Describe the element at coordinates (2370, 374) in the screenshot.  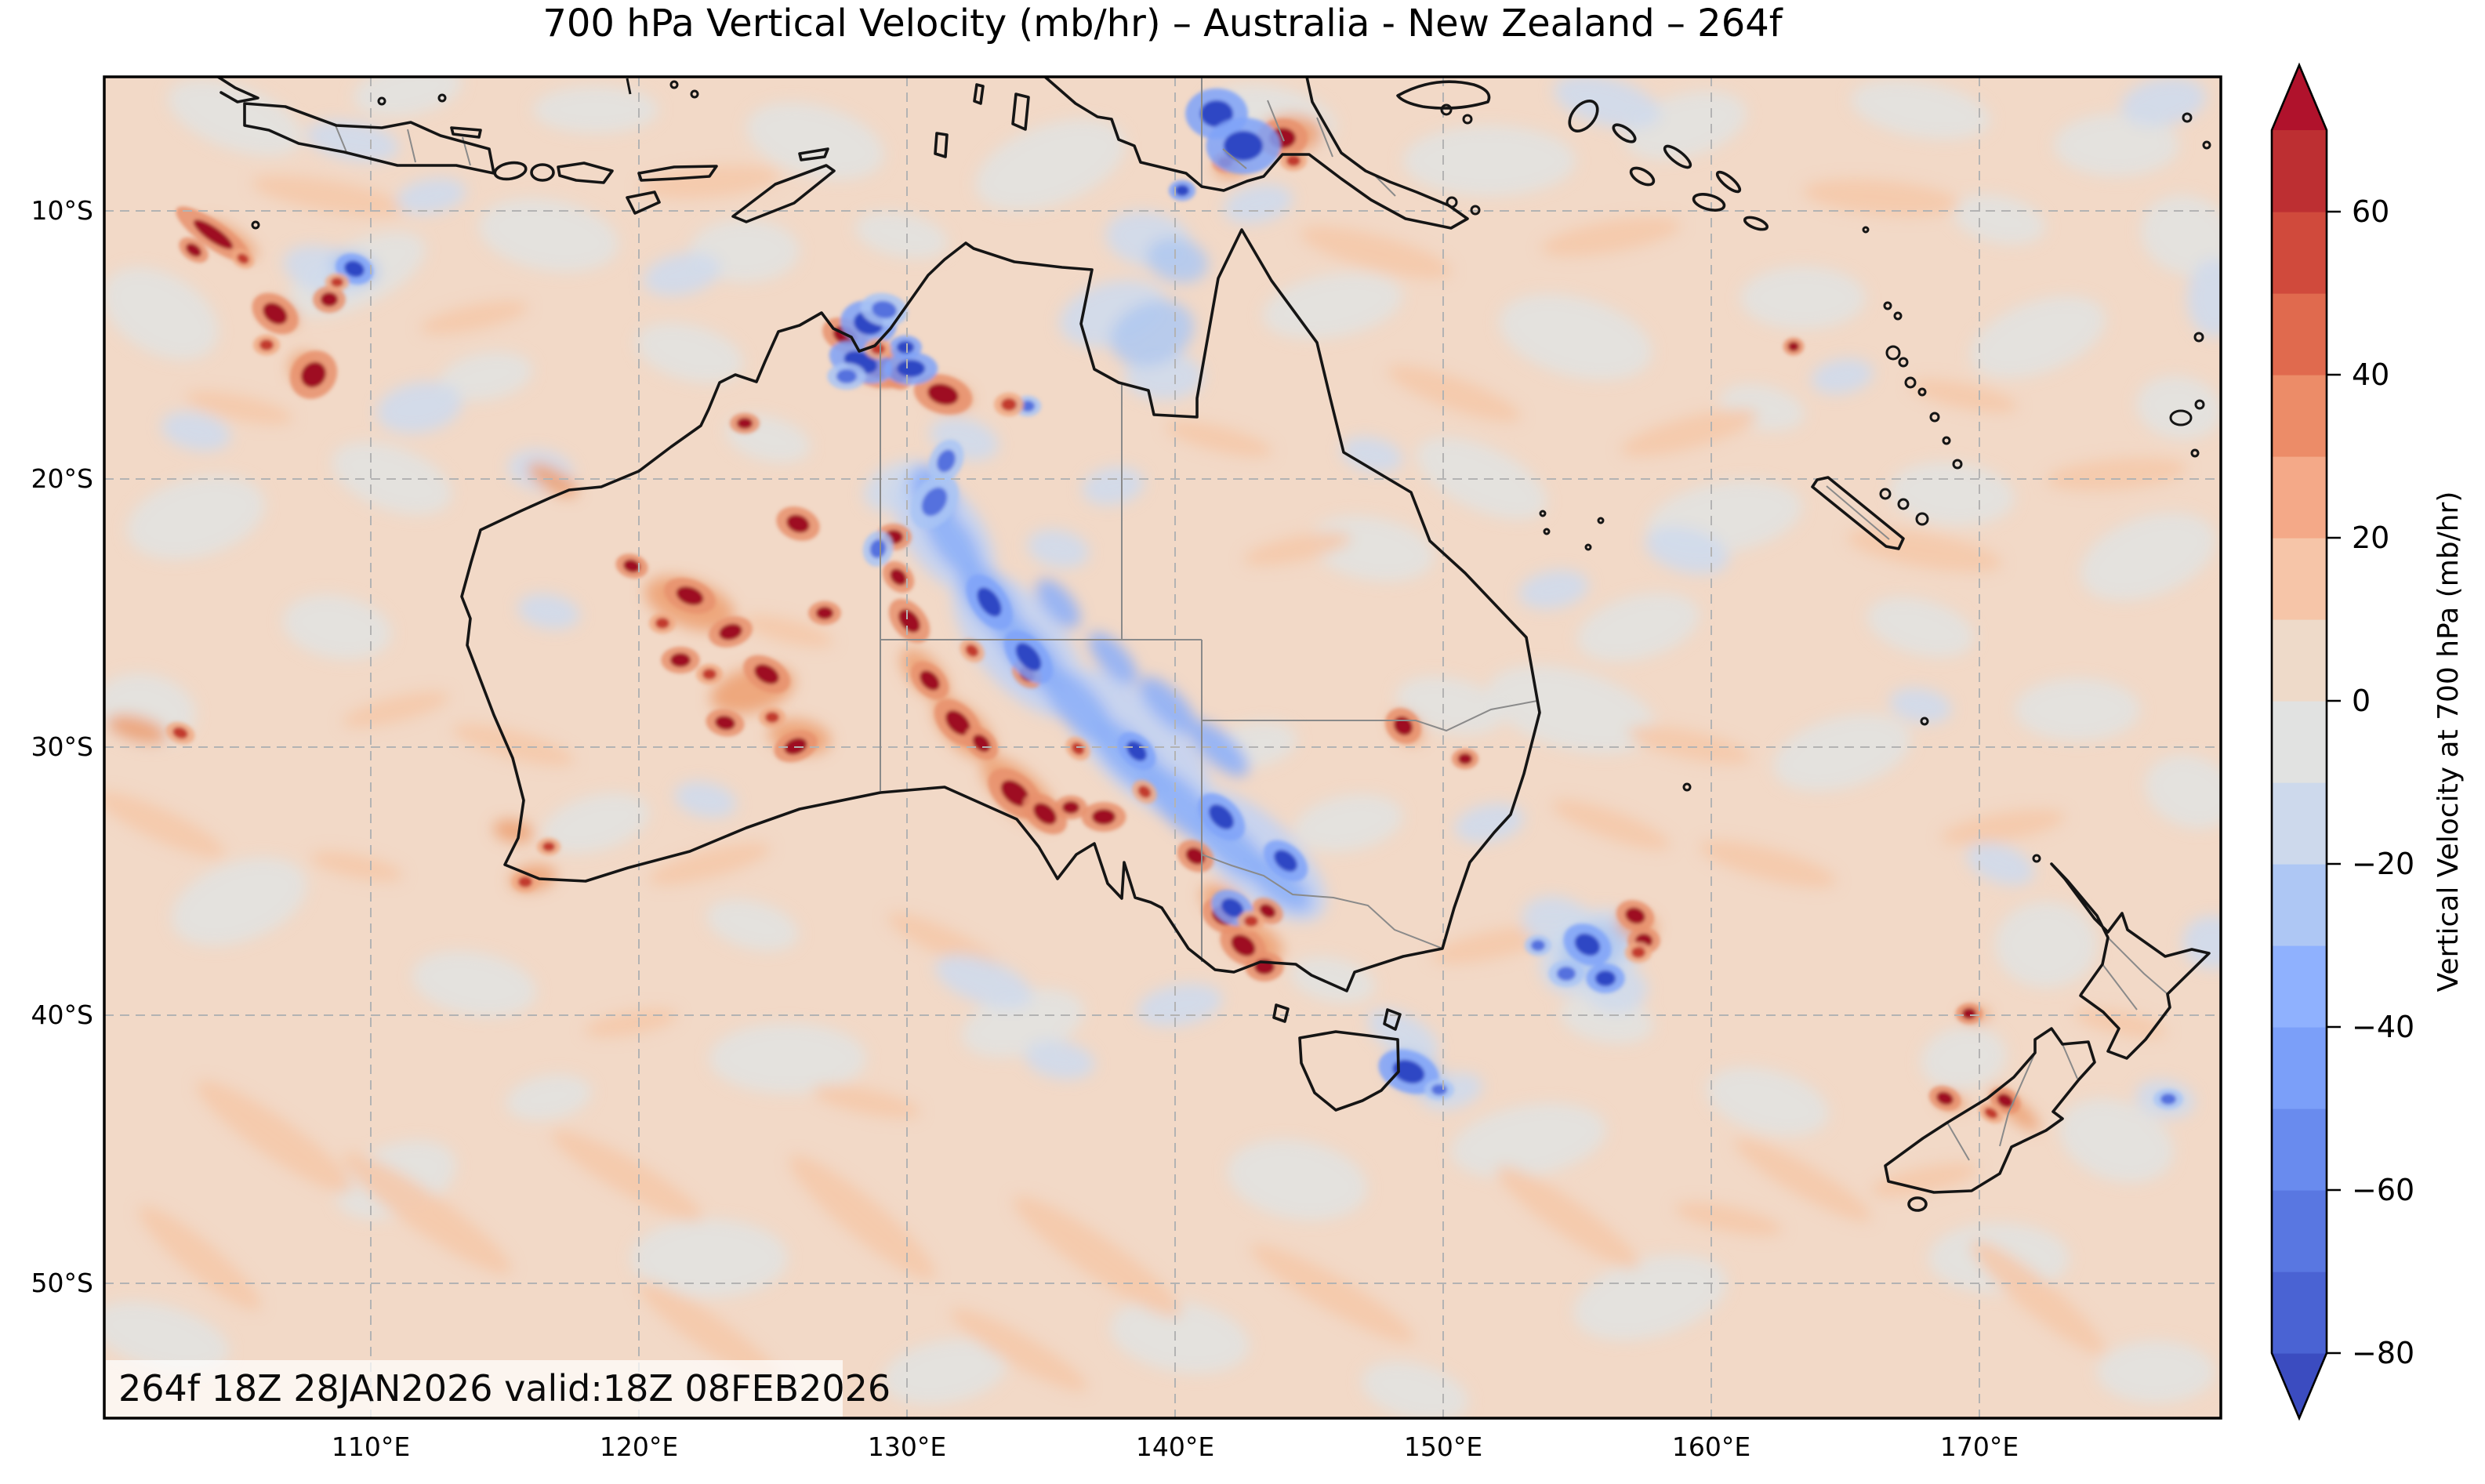
I see `colorbar-tick-label: 40` at that location.